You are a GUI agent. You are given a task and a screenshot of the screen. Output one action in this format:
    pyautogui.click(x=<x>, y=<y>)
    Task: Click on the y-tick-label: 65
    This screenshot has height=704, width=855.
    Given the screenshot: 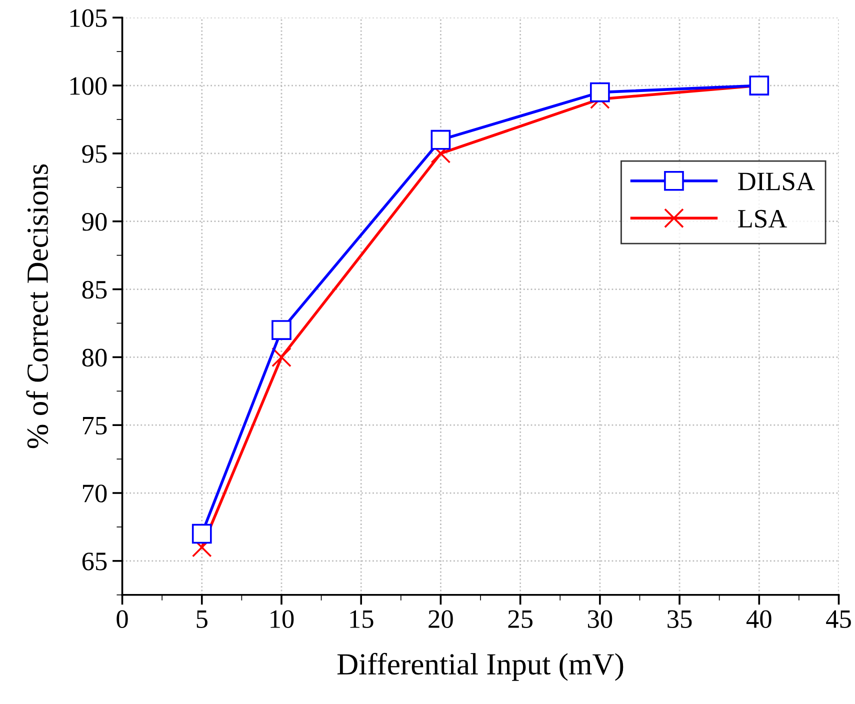 What is the action you would take?
    pyautogui.click(x=94, y=561)
    